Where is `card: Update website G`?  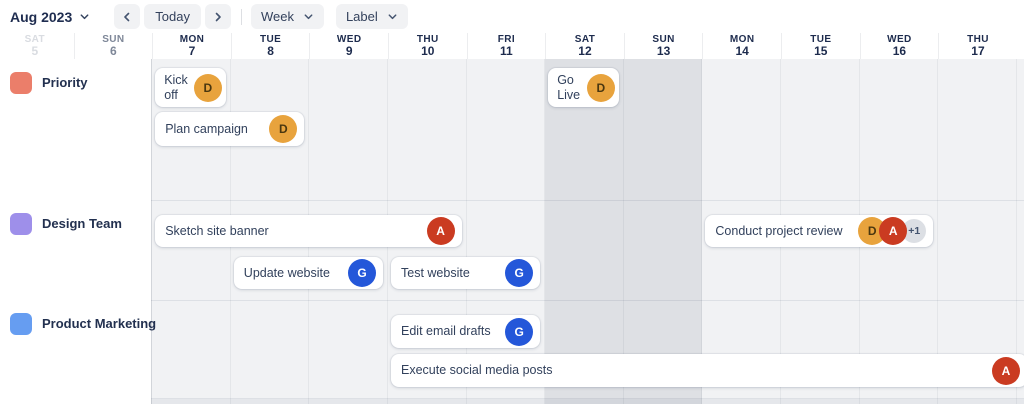
card: Update website G is located at coordinates (308, 273).